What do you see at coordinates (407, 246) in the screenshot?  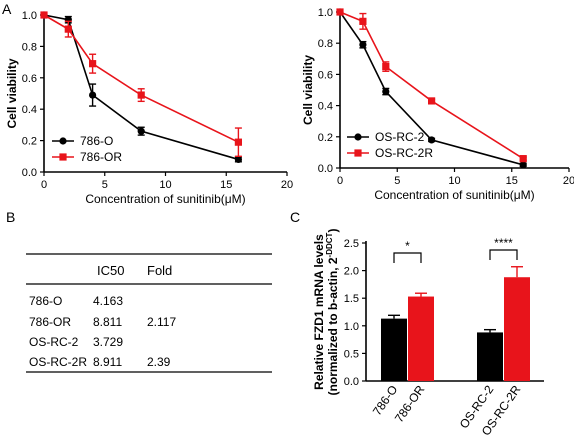 I see `significance-label: *` at bounding box center [407, 246].